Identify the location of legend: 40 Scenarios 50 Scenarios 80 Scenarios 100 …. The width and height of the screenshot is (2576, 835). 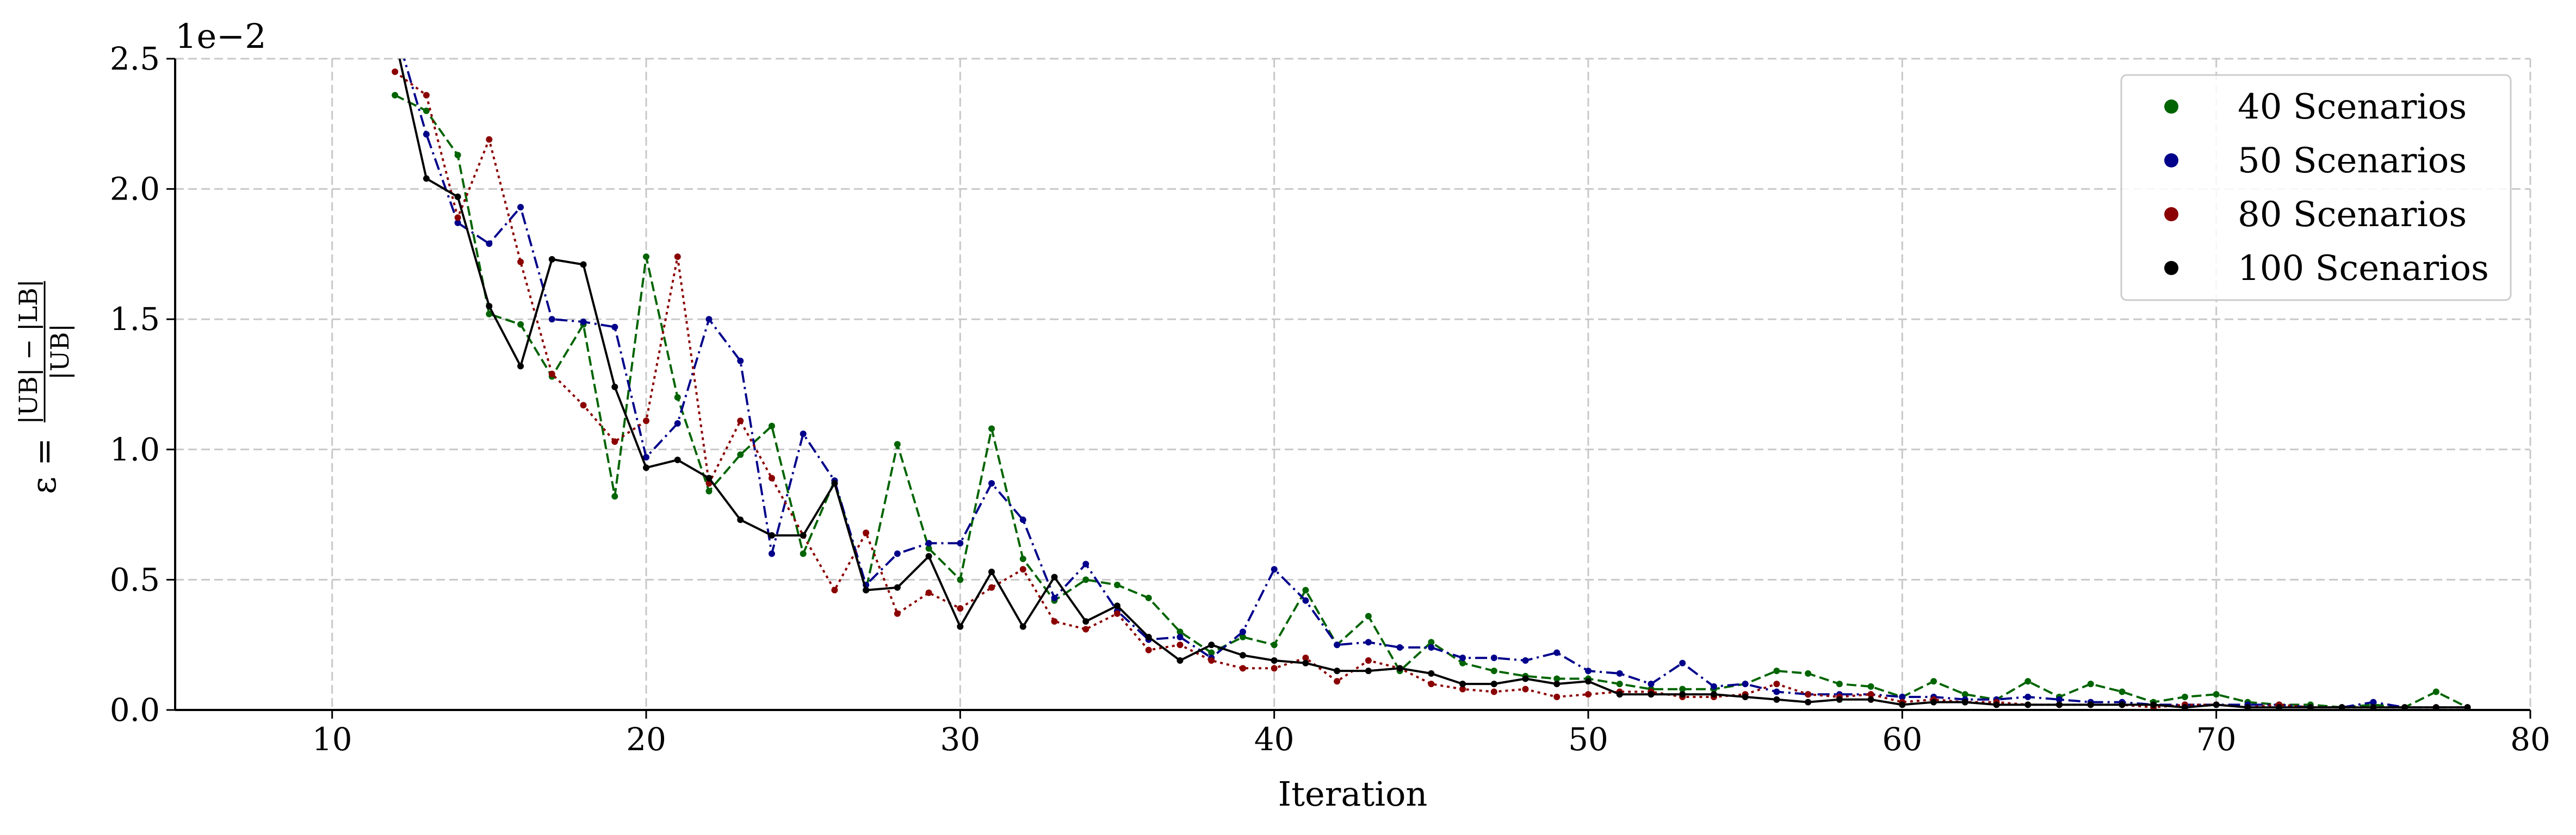
(2316, 187).